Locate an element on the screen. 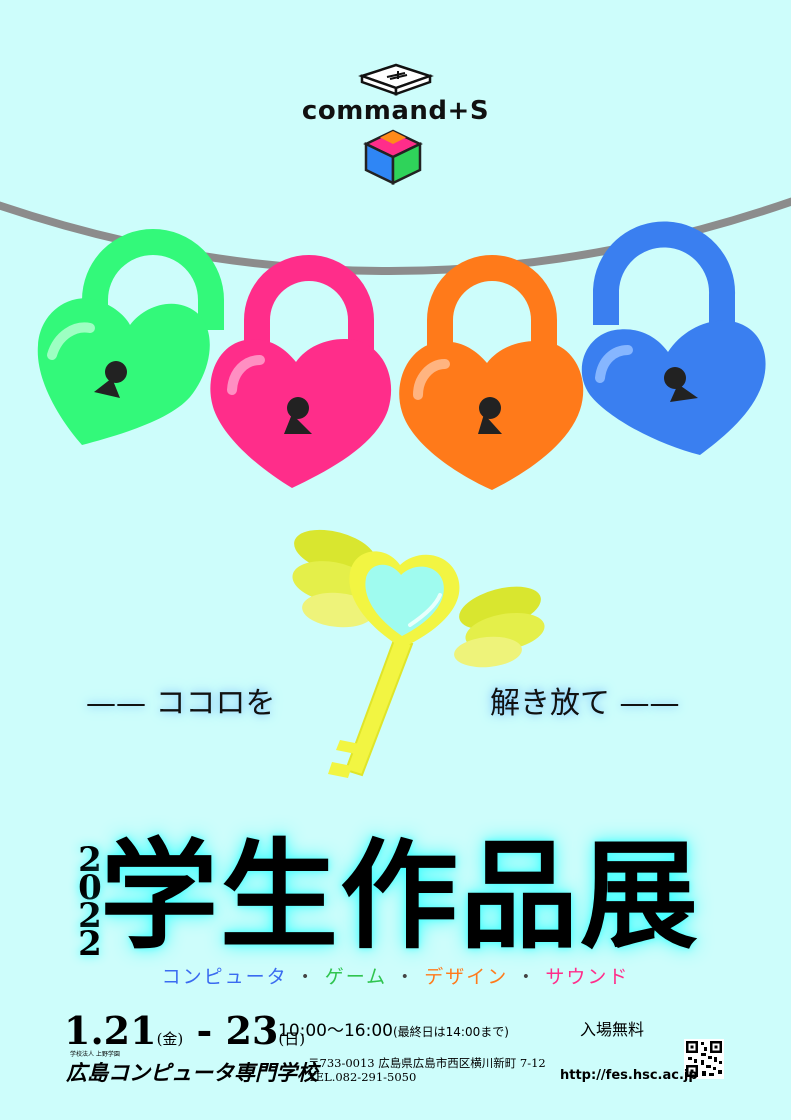  school-corporation: 学校法人 上野学園 is located at coordinates (95, 1054).